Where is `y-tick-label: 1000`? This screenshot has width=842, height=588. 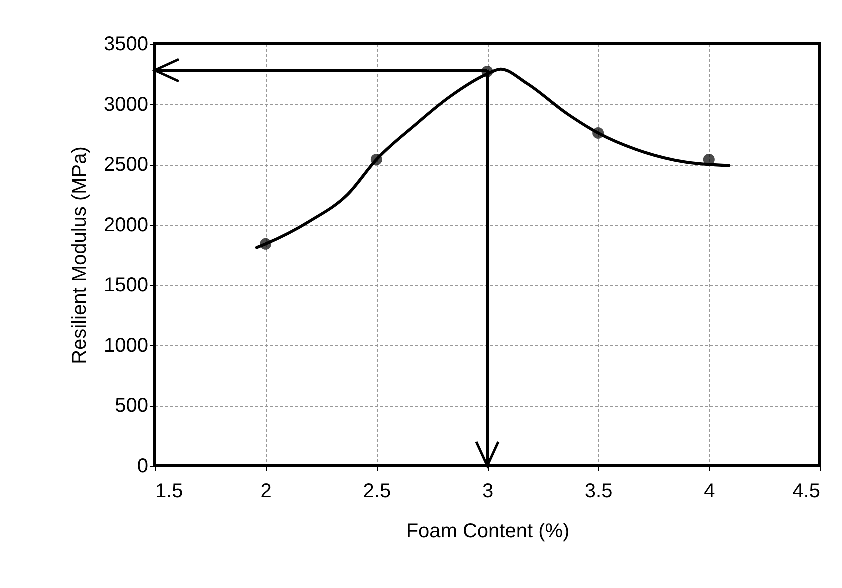 y-tick-label: 1000 is located at coordinates (126, 345).